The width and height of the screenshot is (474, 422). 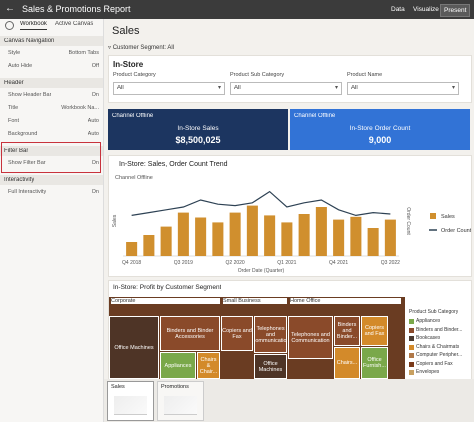 What do you see at coordinates (95, 66) in the screenshot?
I see `setting-value: Off` at bounding box center [95, 66].